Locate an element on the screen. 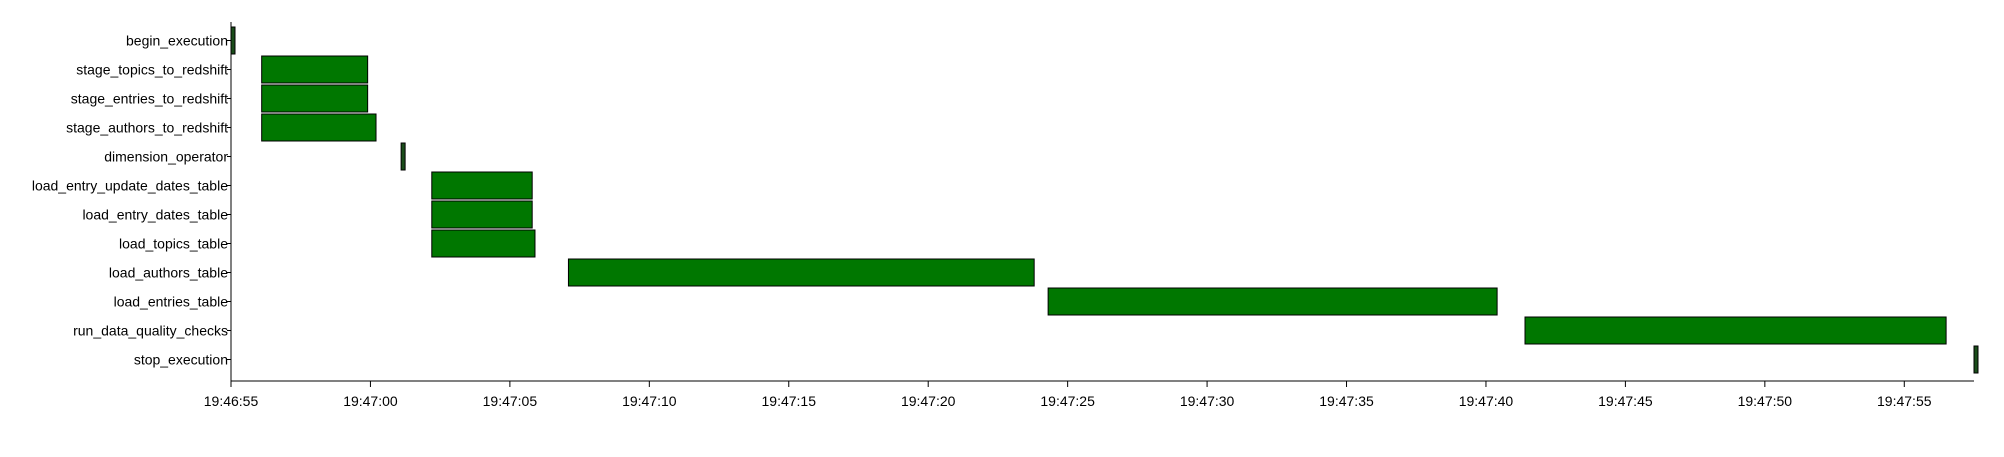 This screenshot has height=457, width=2004. task-label: stage_topics_to_redshift is located at coordinates (152, 70).